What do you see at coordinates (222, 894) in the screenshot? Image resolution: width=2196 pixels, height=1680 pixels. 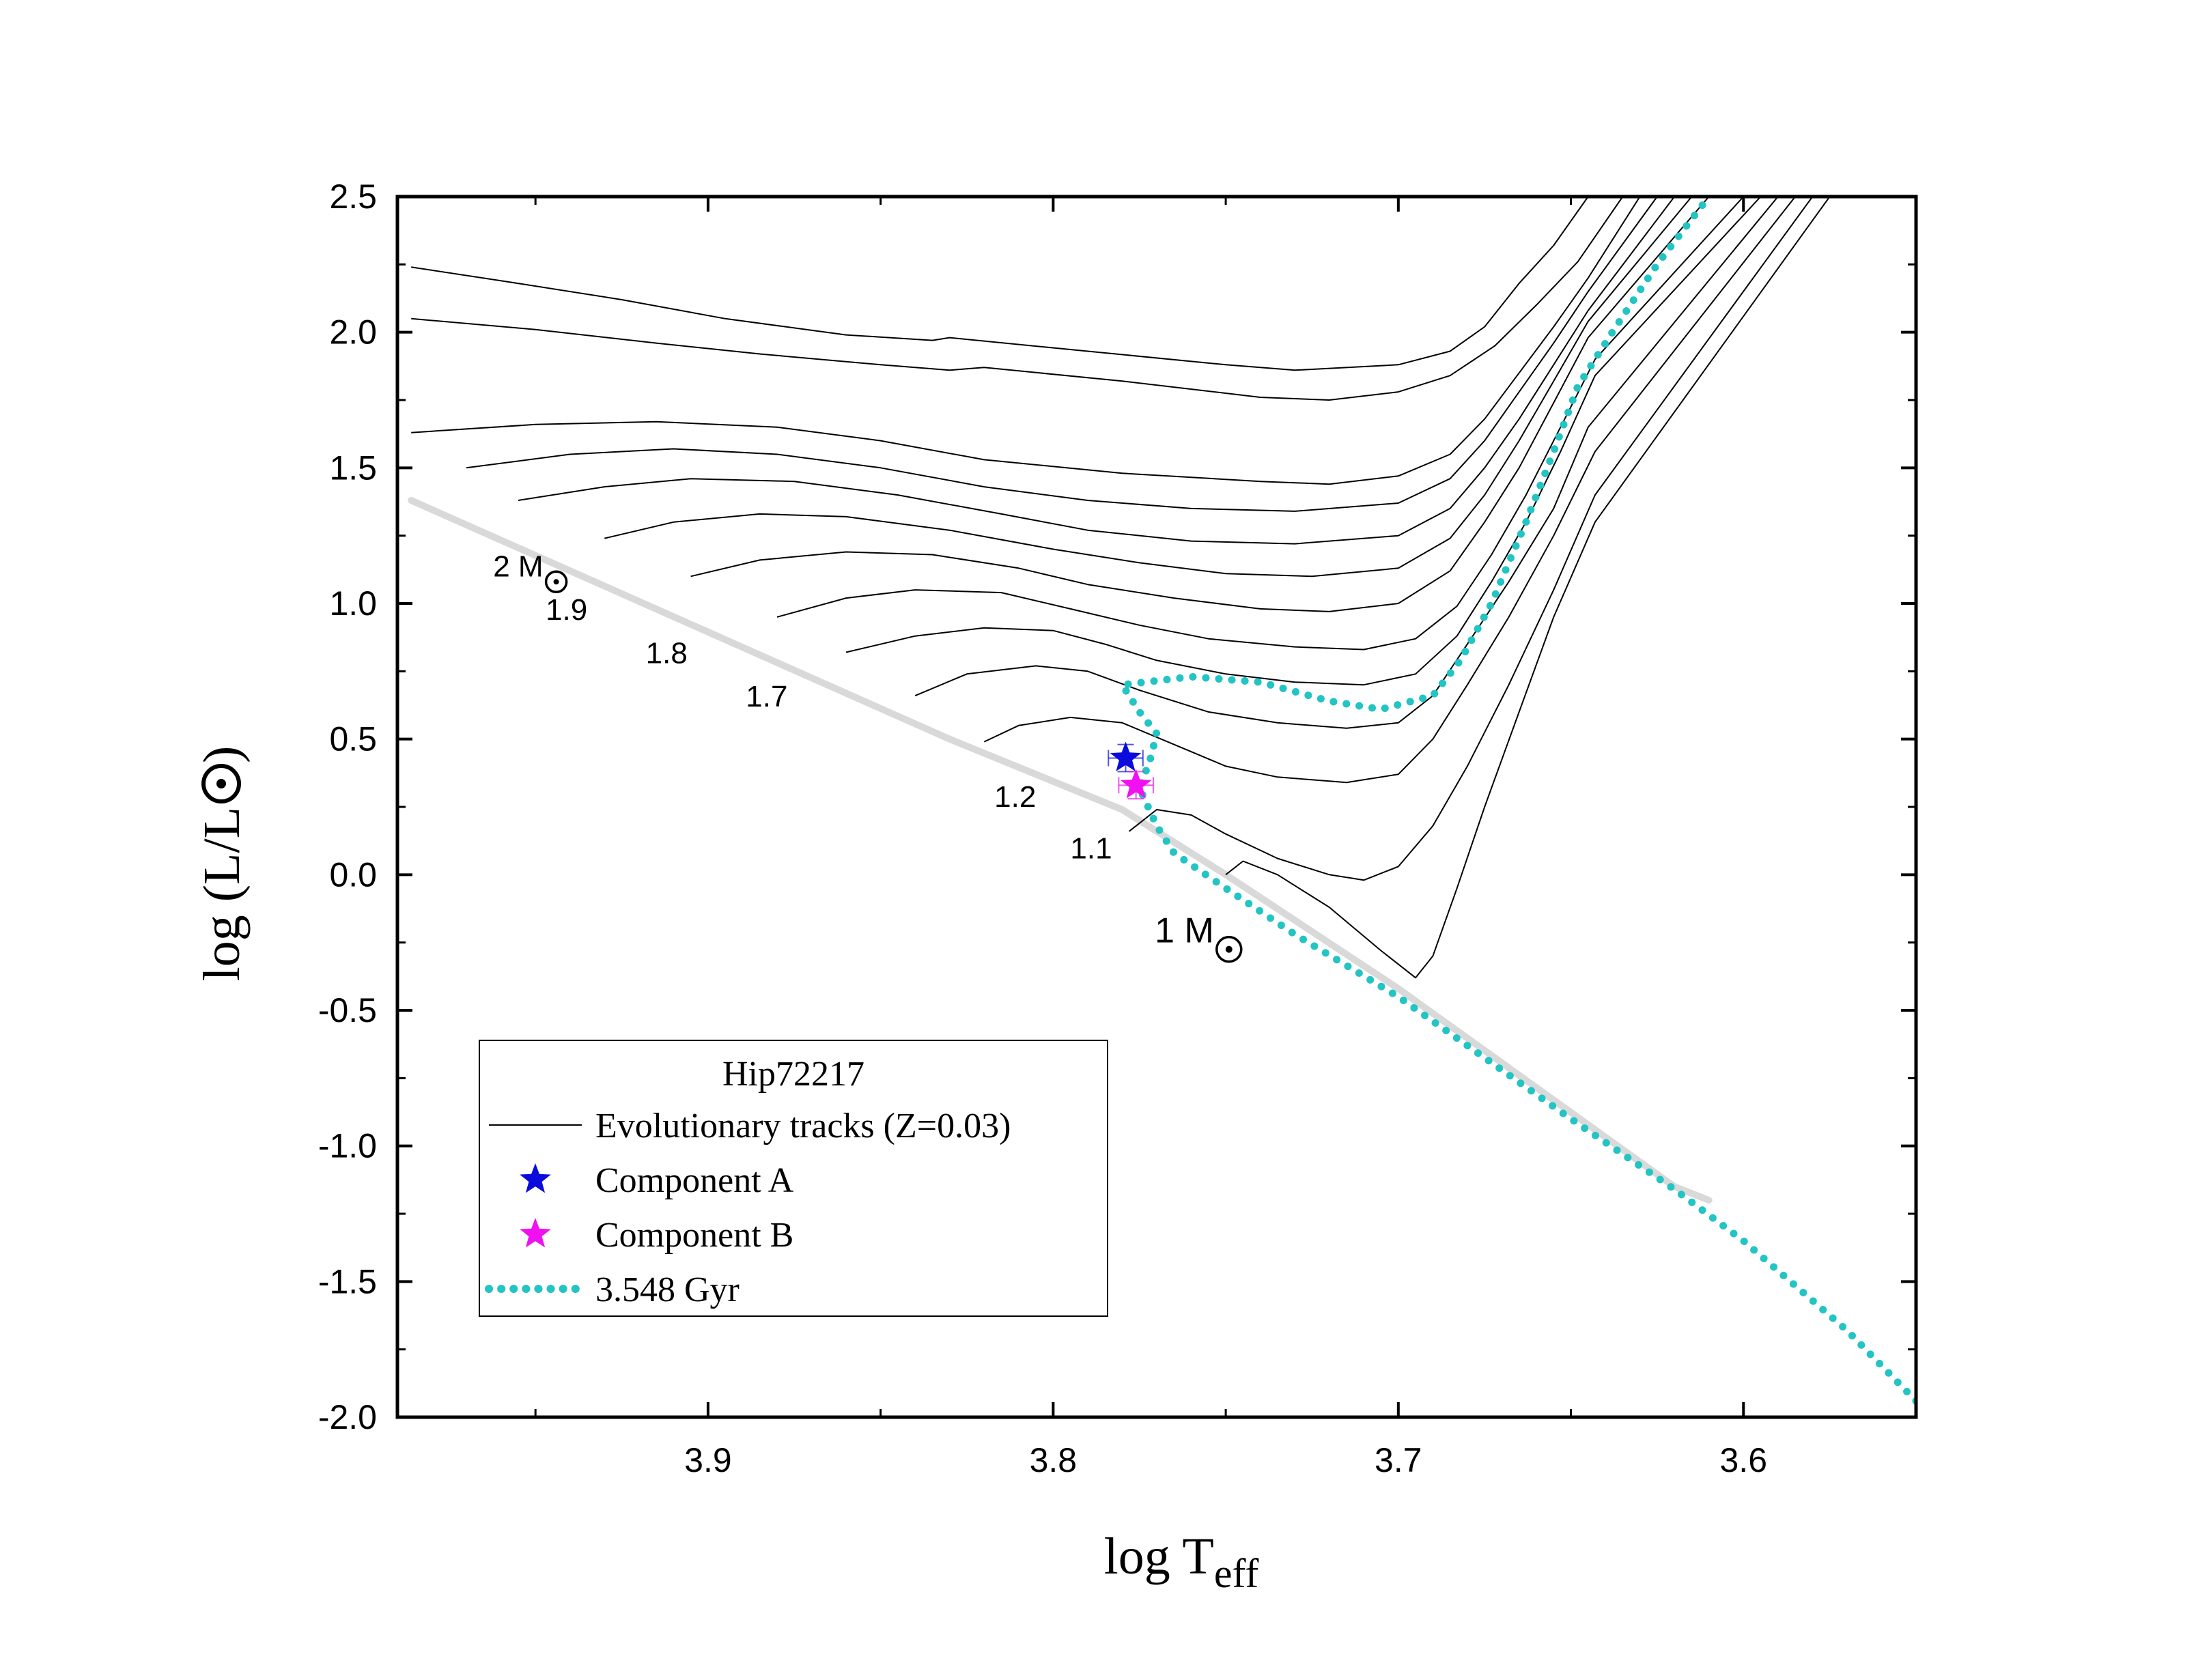 I see `svg-text: log (L/L` at bounding box center [222, 894].